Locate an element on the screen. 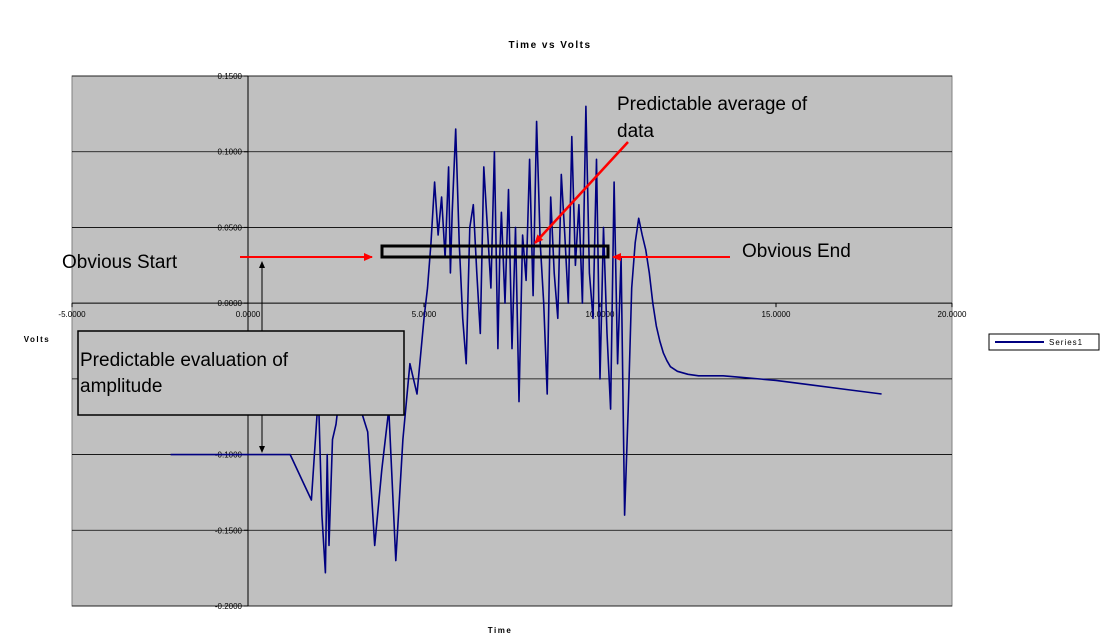 This screenshot has height=637, width=1100. y-tick-label: -0.1500 is located at coordinates (229, 530).